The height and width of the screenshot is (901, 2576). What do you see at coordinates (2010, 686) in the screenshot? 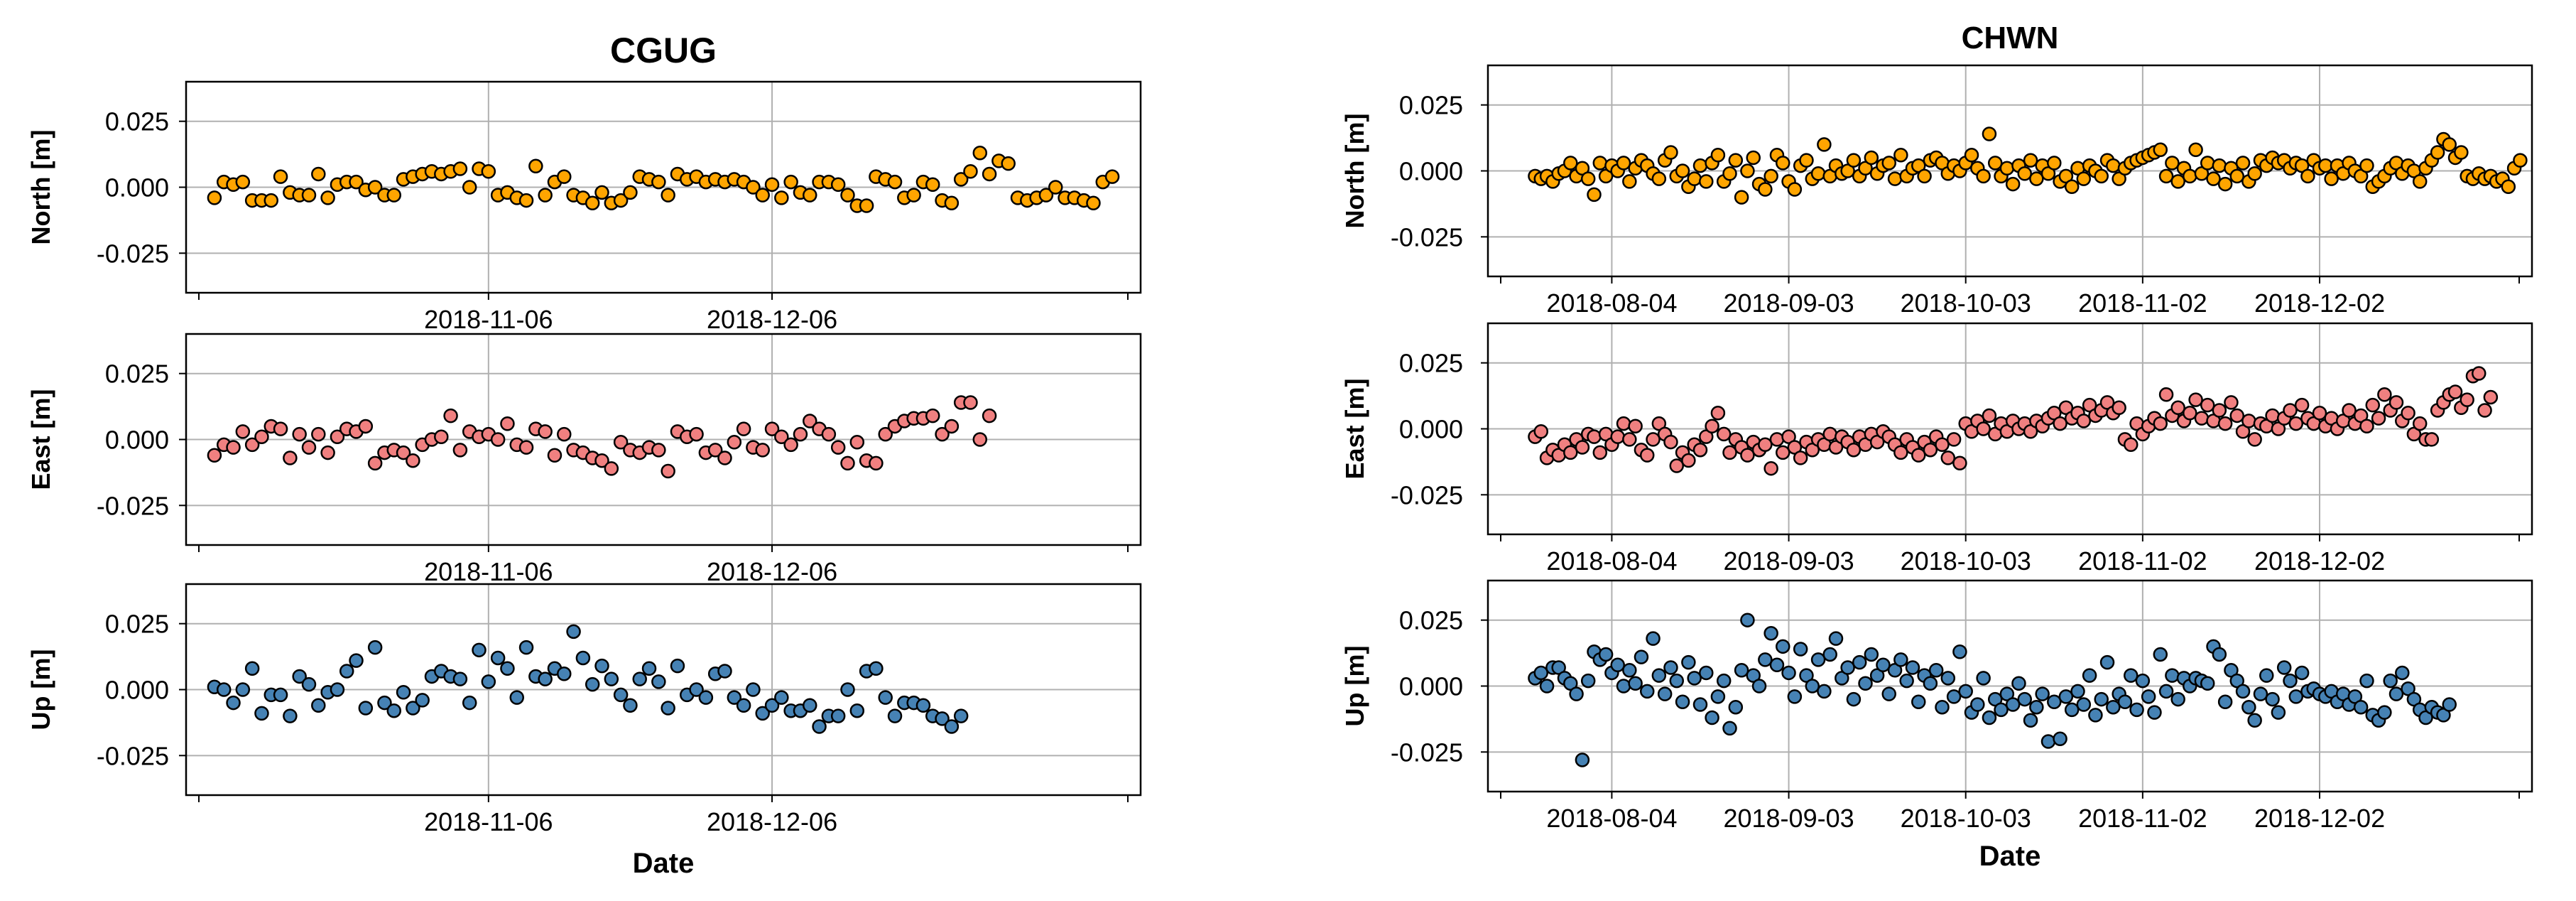
I see `axes-frame` at bounding box center [2010, 686].